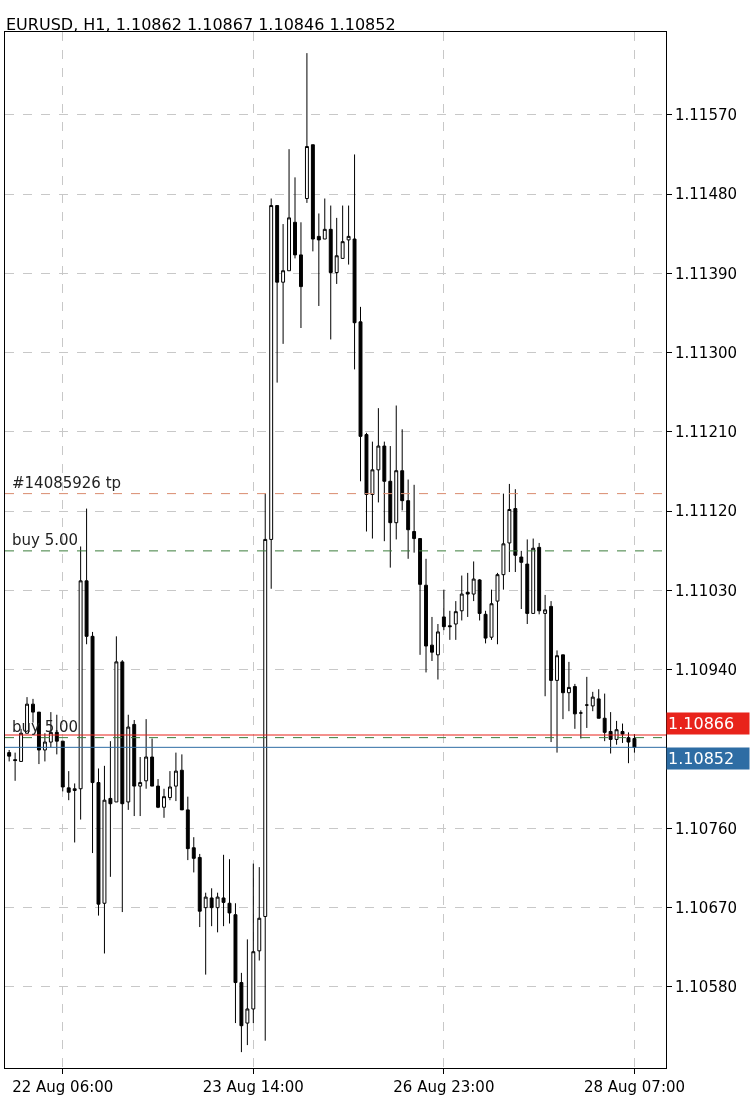 The image size is (750, 1103). I want to click on ref-line-label: buy 5.00, so click(45, 540).